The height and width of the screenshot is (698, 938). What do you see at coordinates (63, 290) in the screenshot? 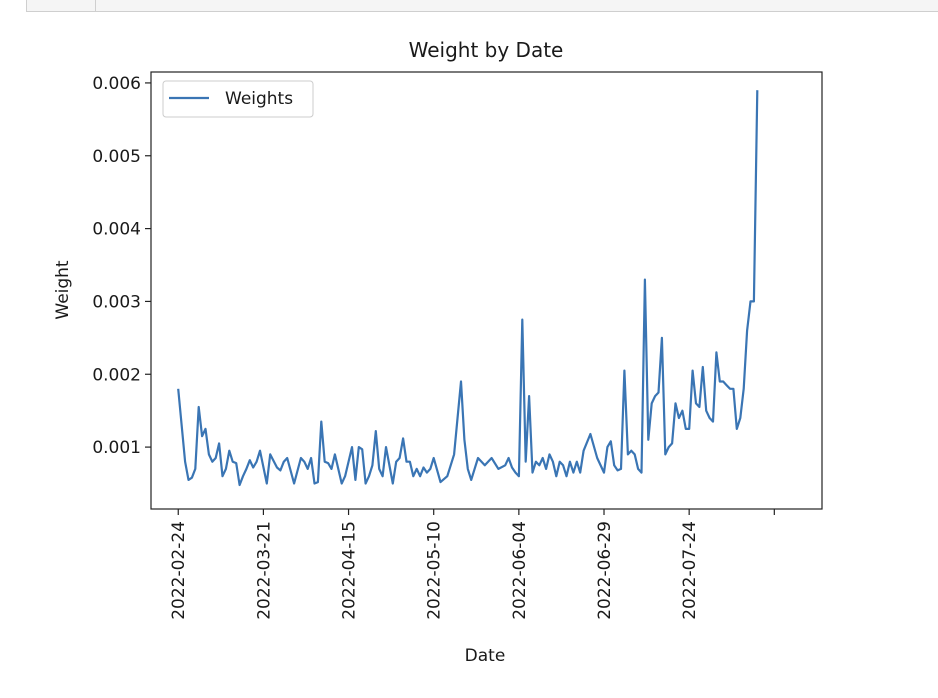
I see `y-axis-label: Weight` at bounding box center [63, 290].